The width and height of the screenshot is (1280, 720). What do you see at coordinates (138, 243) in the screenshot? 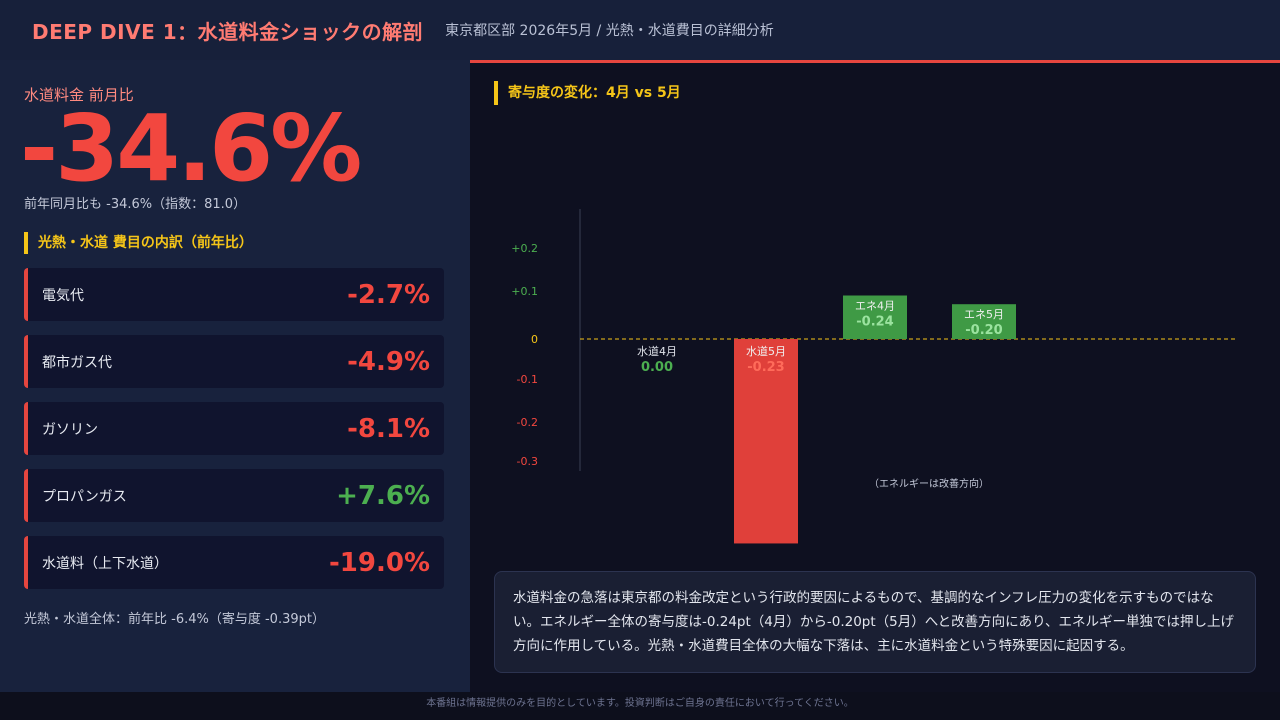
I see `breakdown-title: 光熱・水道 費目の内訳（前年比）` at bounding box center [138, 243].